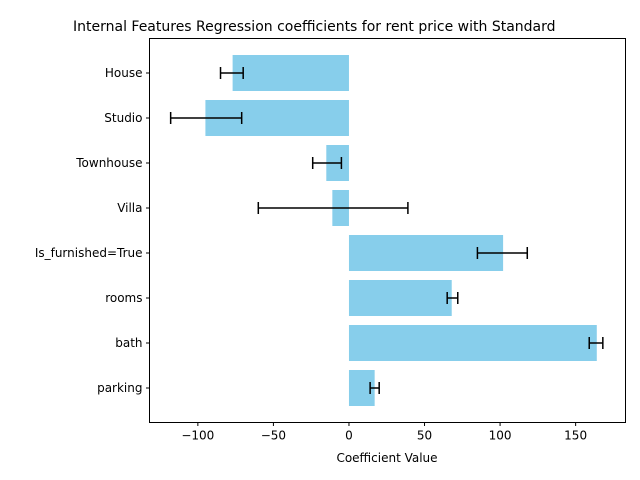 The width and height of the screenshot is (640, 480). Describe the element at coordinates (123, 298) in the screenshot. I see `y-tick-label: rooms` at that location.